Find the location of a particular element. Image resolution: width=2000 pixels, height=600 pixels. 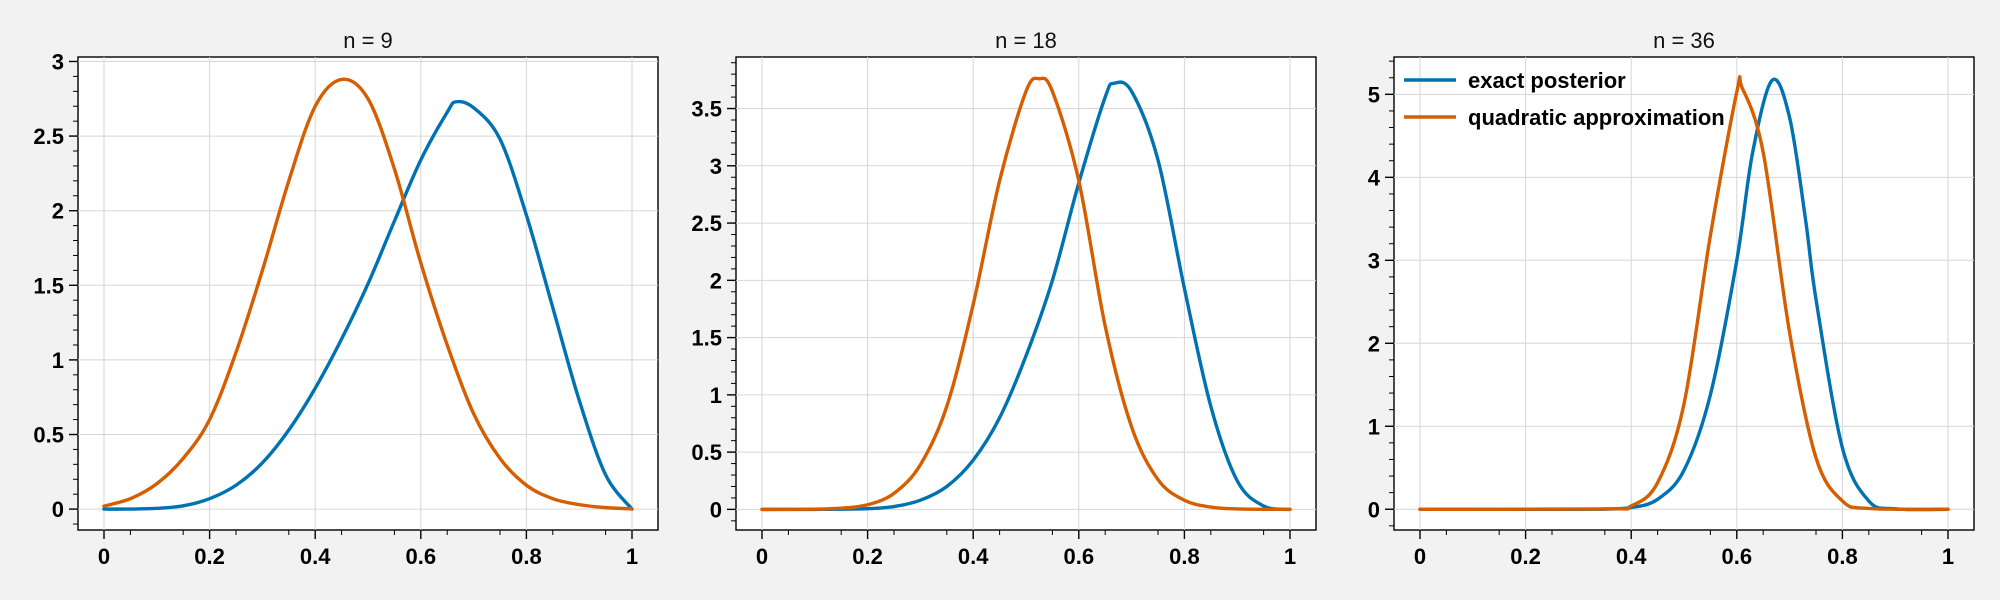

panel-title: n = 9 is located at coordinates (368, 40).